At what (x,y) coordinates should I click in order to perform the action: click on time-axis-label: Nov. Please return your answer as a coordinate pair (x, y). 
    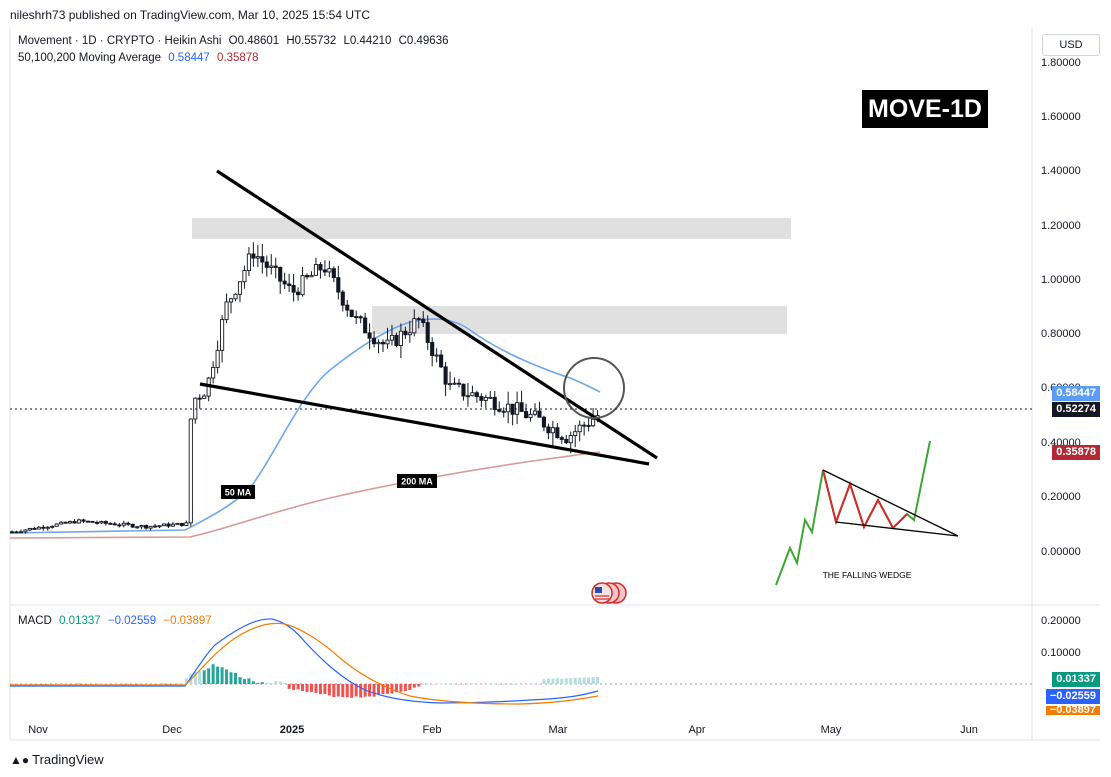
    Looking at the image, I should click on (38, 730).